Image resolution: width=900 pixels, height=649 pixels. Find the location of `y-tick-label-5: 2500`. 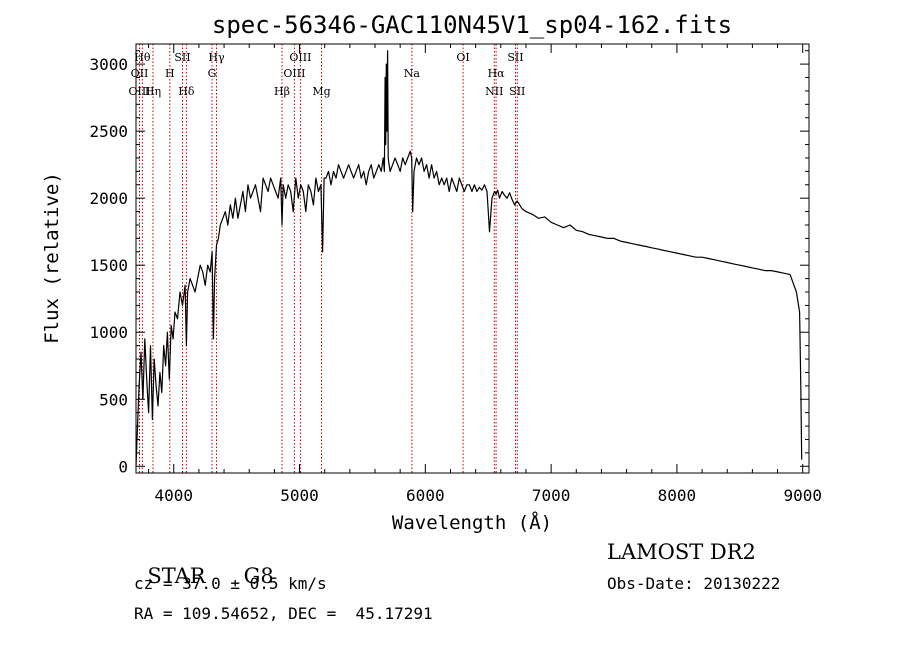

y-tick-label-5: 2500 is located at coordinates (108, 131).